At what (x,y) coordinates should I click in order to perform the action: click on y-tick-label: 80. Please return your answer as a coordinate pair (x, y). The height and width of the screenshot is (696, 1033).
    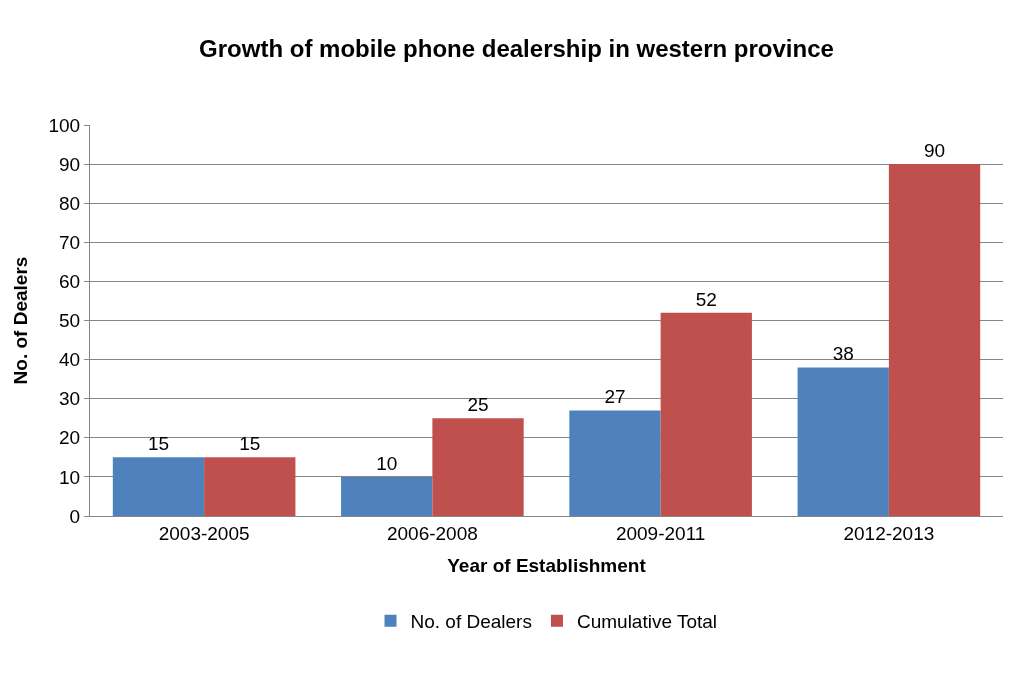
    Looking at the image, I should click on (70, 203).